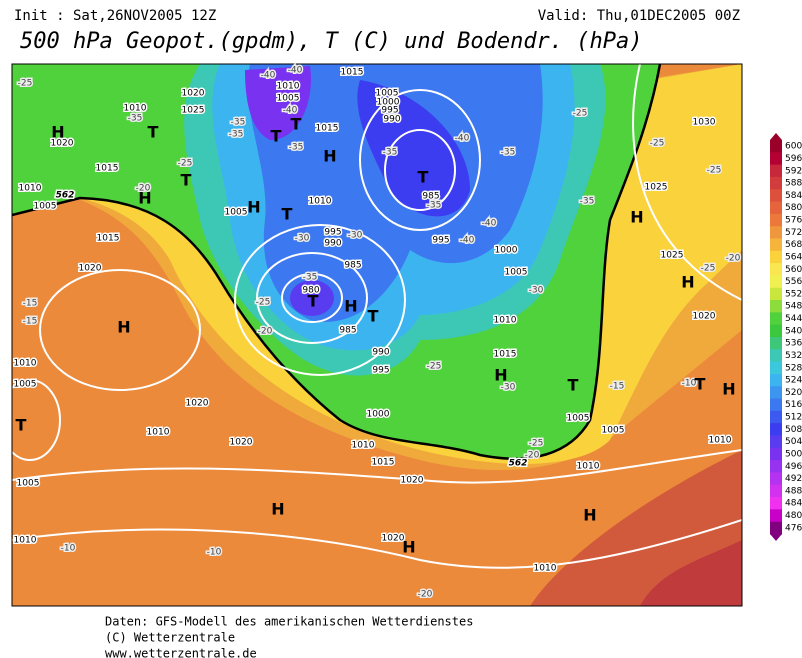  Describe the element at coordinates (793, 467) in the screenshot. I see `colorbar-label: 496` at that location.